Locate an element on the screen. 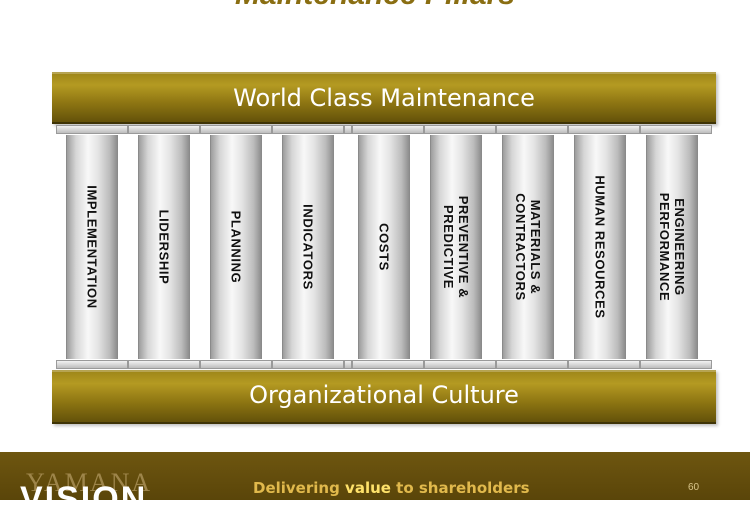  top-beam-world-class-maintenance: World Class Maintenance is located at coordinates (384, 98).